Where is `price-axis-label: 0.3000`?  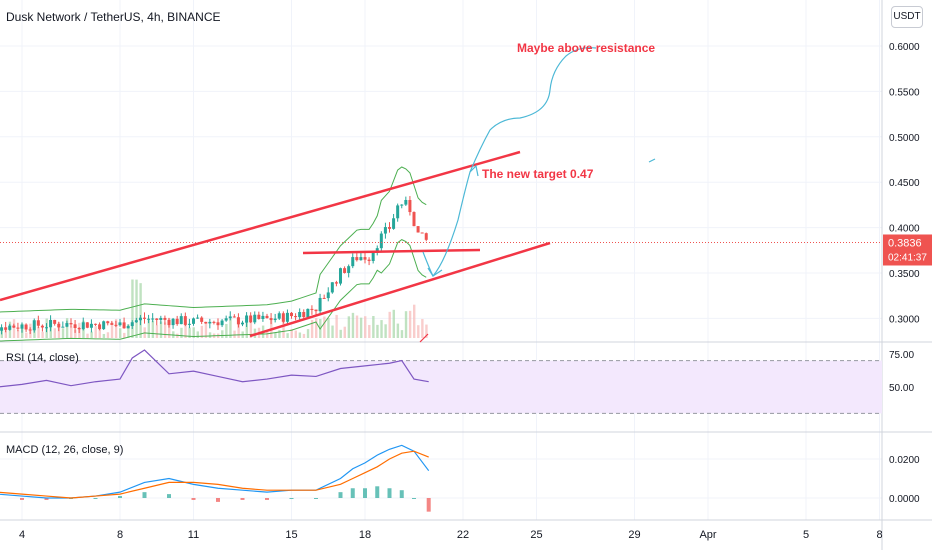 price-axis-label: 0.3000 is located at coordinates (904, 319).